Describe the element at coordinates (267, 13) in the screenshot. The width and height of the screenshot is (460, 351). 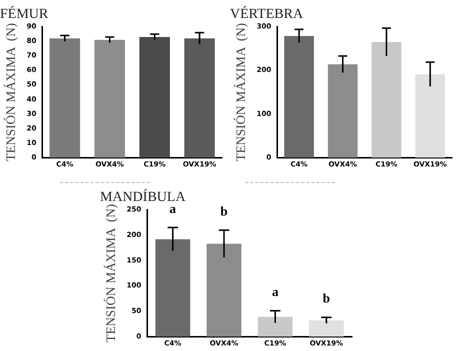
I see `chart-title: VÉRTEBRA` at that location.